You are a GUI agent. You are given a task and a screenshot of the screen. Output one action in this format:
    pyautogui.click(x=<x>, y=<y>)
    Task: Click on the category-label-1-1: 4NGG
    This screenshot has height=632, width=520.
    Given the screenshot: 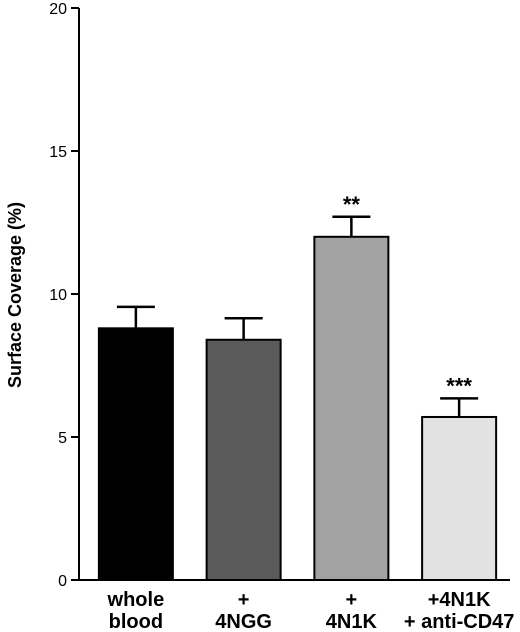 What is the action you would take?
    pyautogui.click(x=243, y=621)
    